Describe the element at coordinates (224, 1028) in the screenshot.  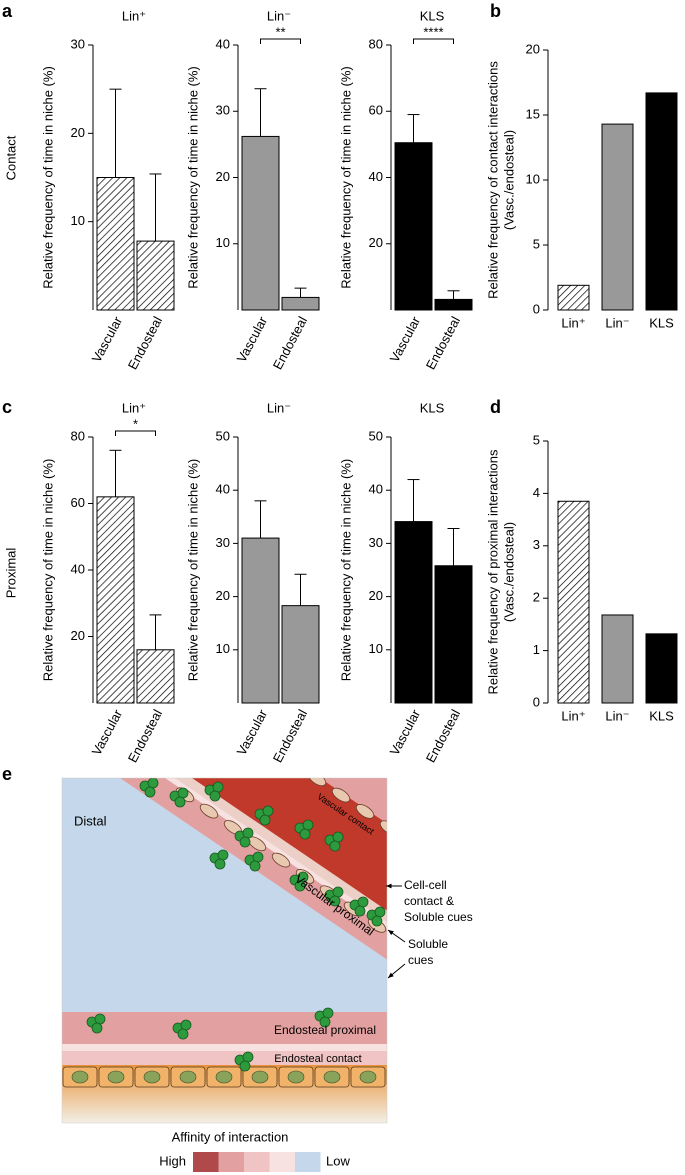
I see `endosteal-proximal-zone` at that location.